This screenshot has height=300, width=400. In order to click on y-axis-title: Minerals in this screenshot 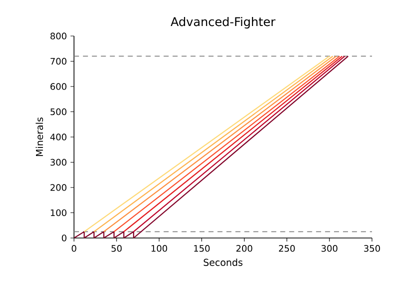, I will do `click(40, 137)`.